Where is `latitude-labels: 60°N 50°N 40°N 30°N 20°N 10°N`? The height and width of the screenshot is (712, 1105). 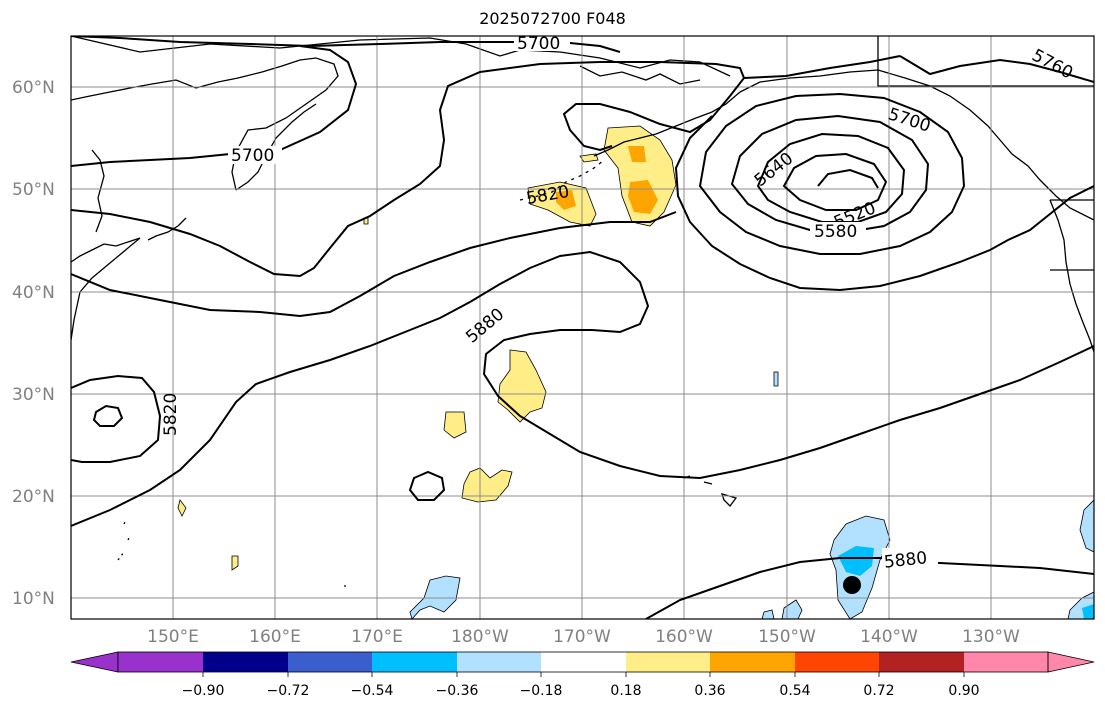 latitude-labels: 60°N 50°N 40°N 30°N 20°N 10°N is located at coordinates (33, 343).